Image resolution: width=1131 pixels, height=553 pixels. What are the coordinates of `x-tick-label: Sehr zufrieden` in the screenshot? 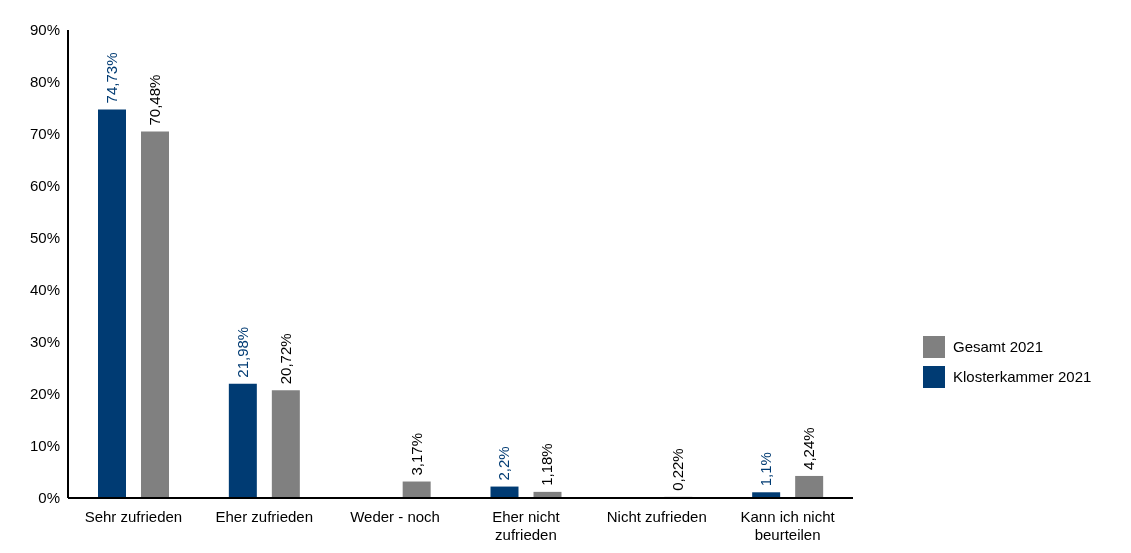 It's located at (133, 516).